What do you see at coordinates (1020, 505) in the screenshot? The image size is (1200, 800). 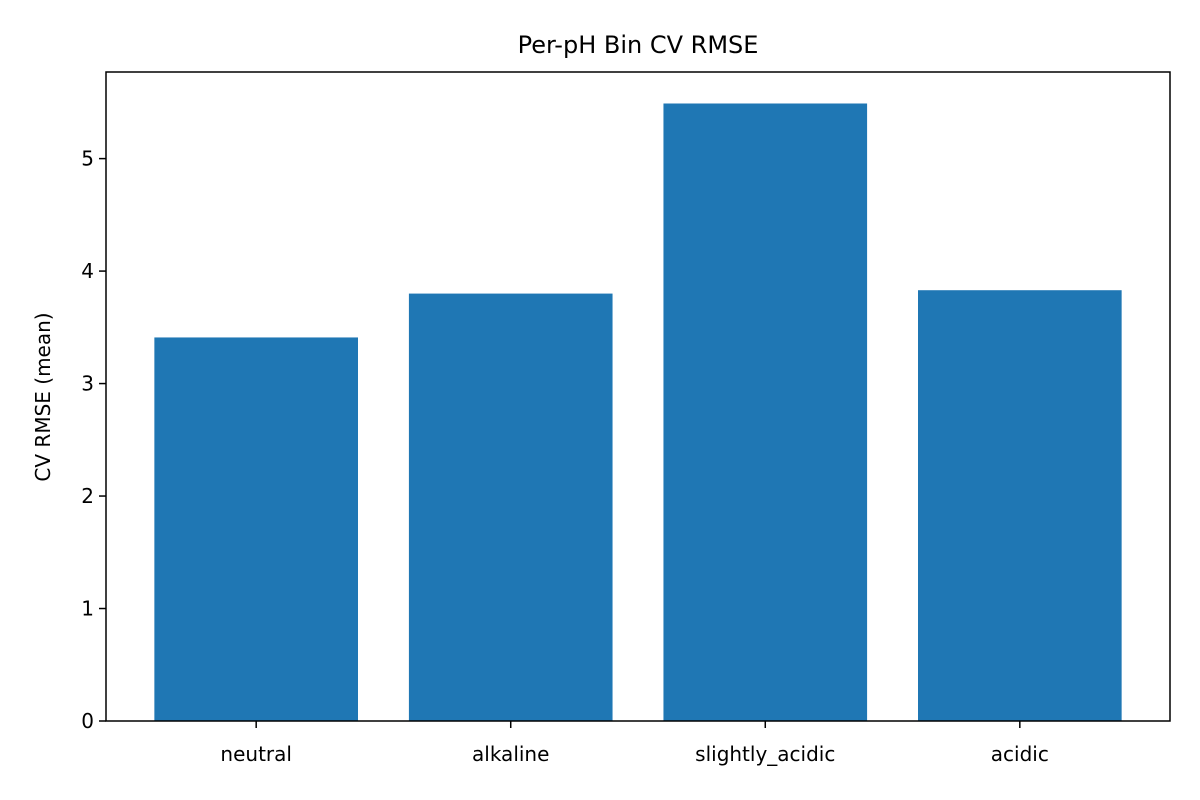 I see `bar-acidic` at bounding box center [1020, 505].